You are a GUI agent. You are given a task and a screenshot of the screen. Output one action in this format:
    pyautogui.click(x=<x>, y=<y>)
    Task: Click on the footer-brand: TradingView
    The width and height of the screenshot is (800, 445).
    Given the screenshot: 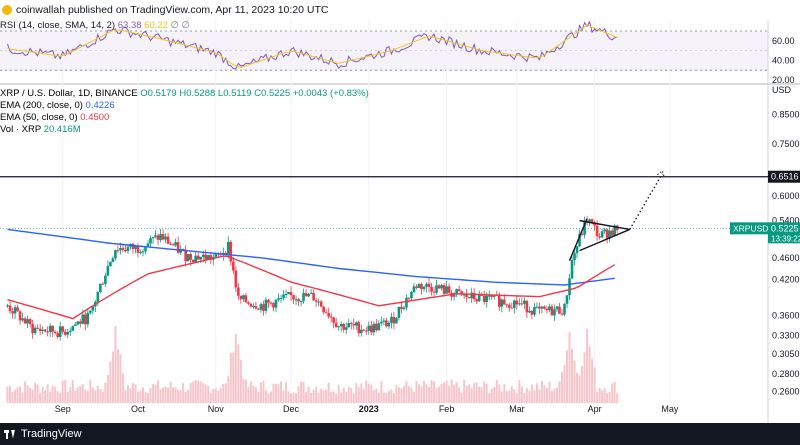 What is the action you would take?
    pyautogui.click(x=51, y=434)
    